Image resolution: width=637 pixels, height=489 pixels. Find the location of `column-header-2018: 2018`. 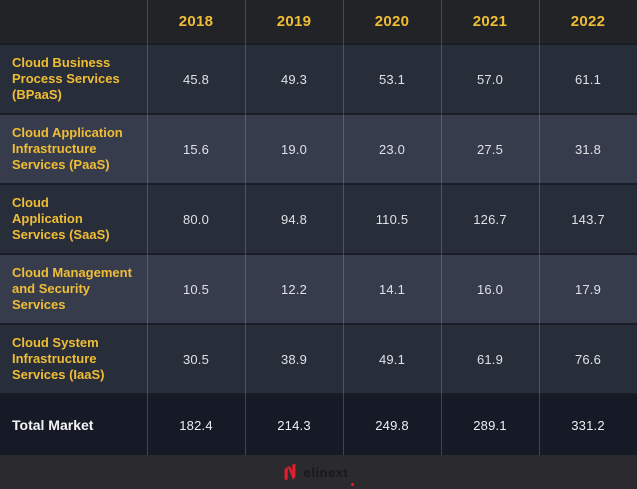

column-header-2018: 2018 is located at coordinates (196, 21).